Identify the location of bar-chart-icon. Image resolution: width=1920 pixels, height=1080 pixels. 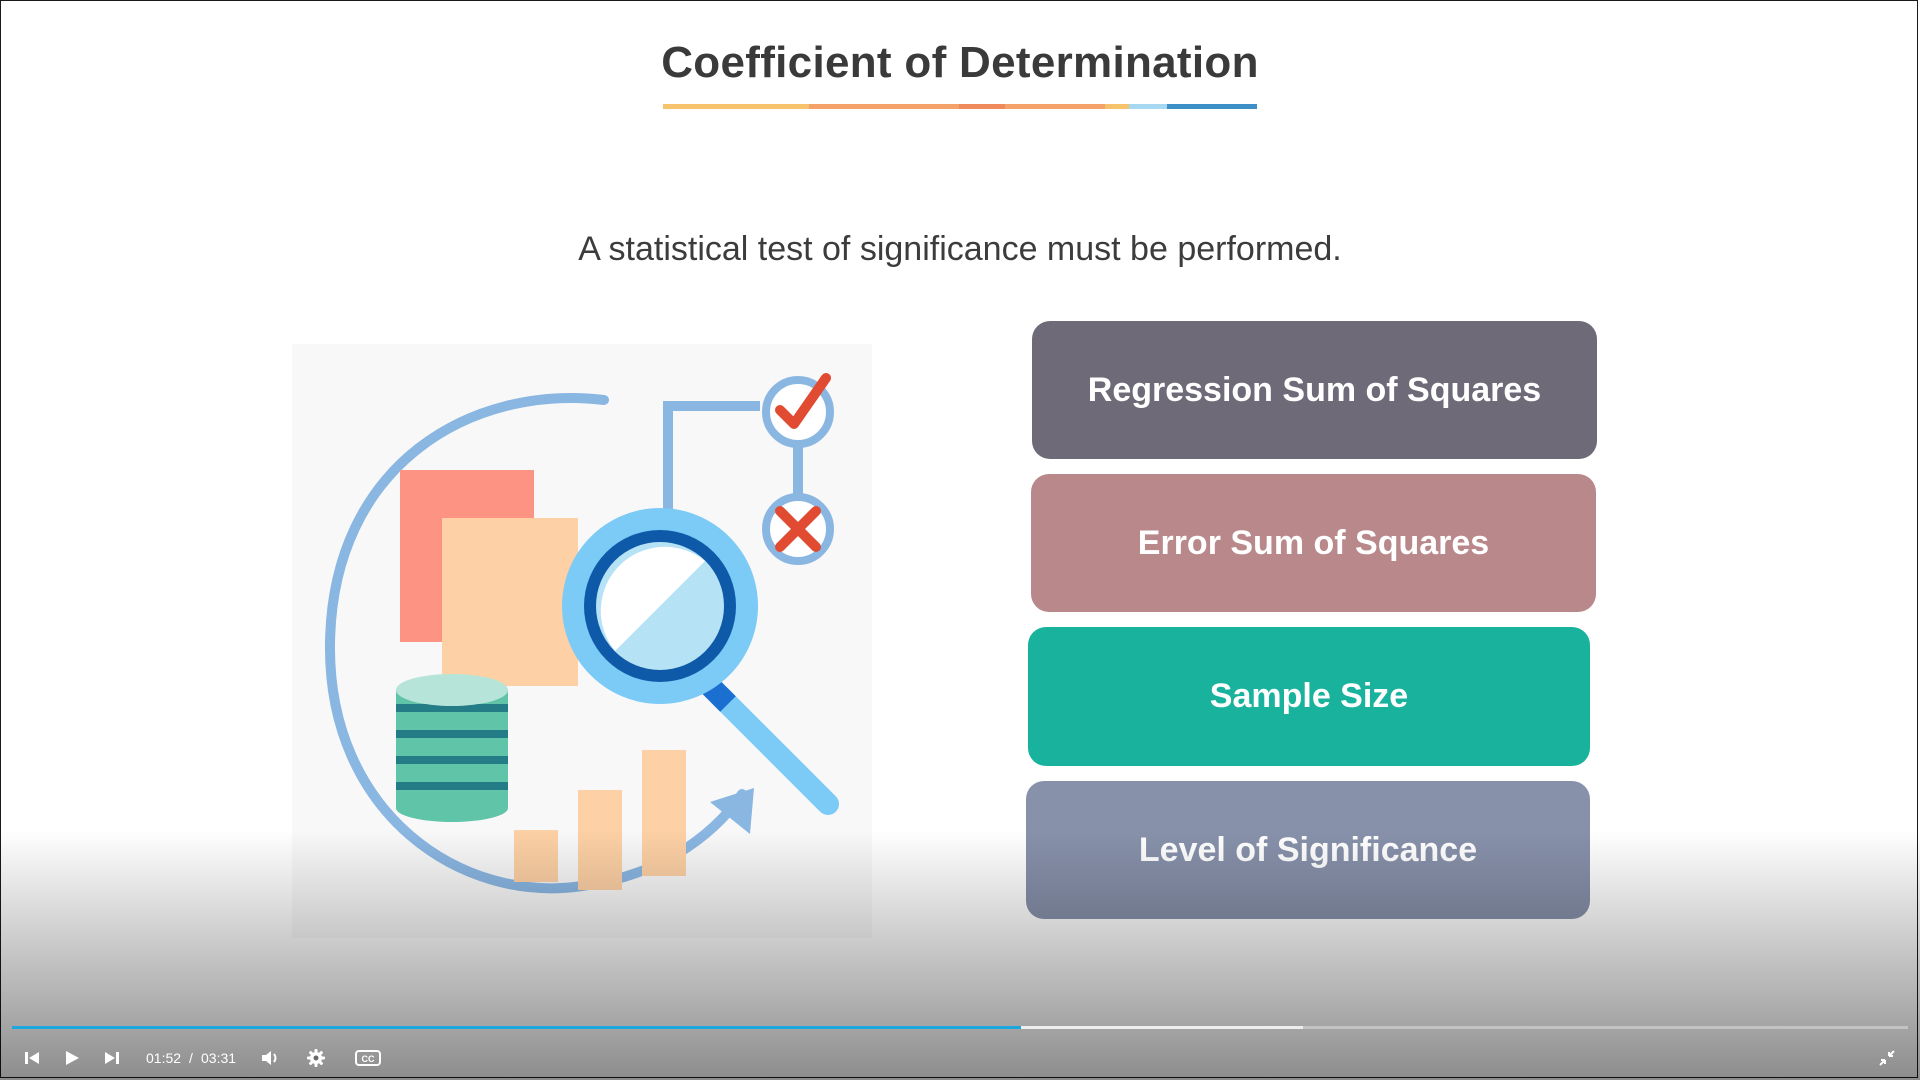
(600, 820).